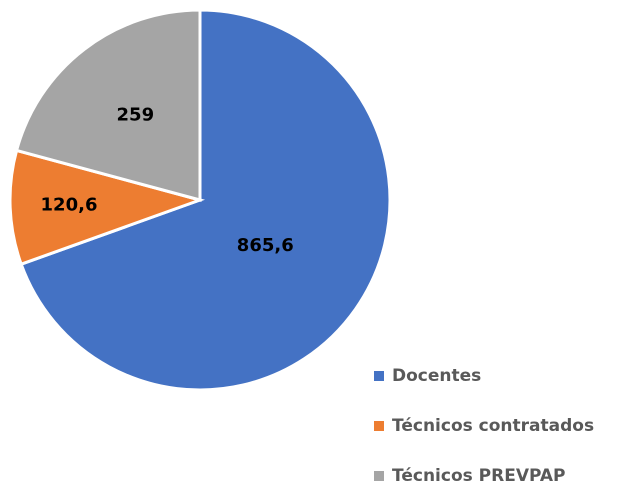  Describe the element at coordinates (436, 376) in the screenshot. I see `legend-label: Docentes` at that location.